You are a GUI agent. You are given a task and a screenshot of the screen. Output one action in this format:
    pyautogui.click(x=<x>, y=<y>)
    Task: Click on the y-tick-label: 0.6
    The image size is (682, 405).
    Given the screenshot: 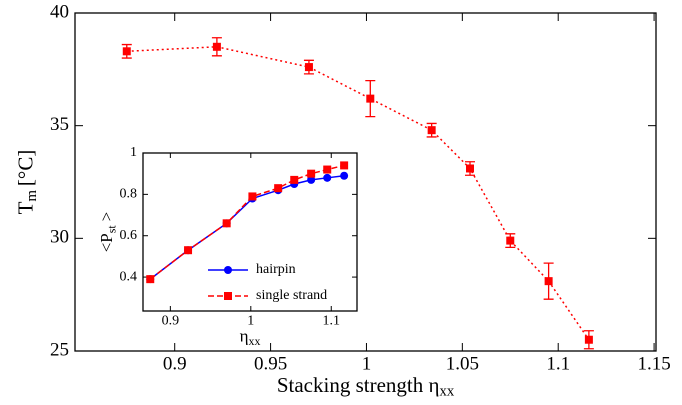 What is the action you would take?
    pyautogui.click(x=129, y=235)
    